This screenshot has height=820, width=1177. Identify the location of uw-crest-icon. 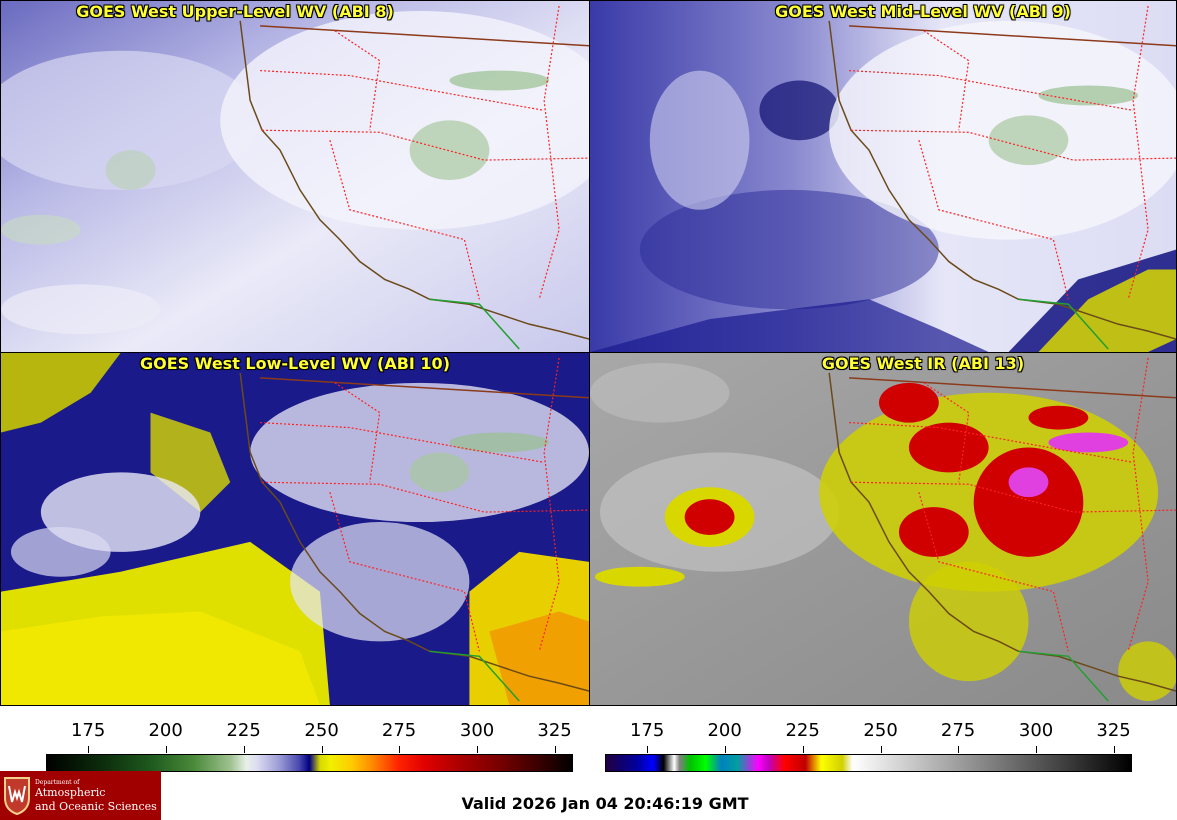
(17, 796).